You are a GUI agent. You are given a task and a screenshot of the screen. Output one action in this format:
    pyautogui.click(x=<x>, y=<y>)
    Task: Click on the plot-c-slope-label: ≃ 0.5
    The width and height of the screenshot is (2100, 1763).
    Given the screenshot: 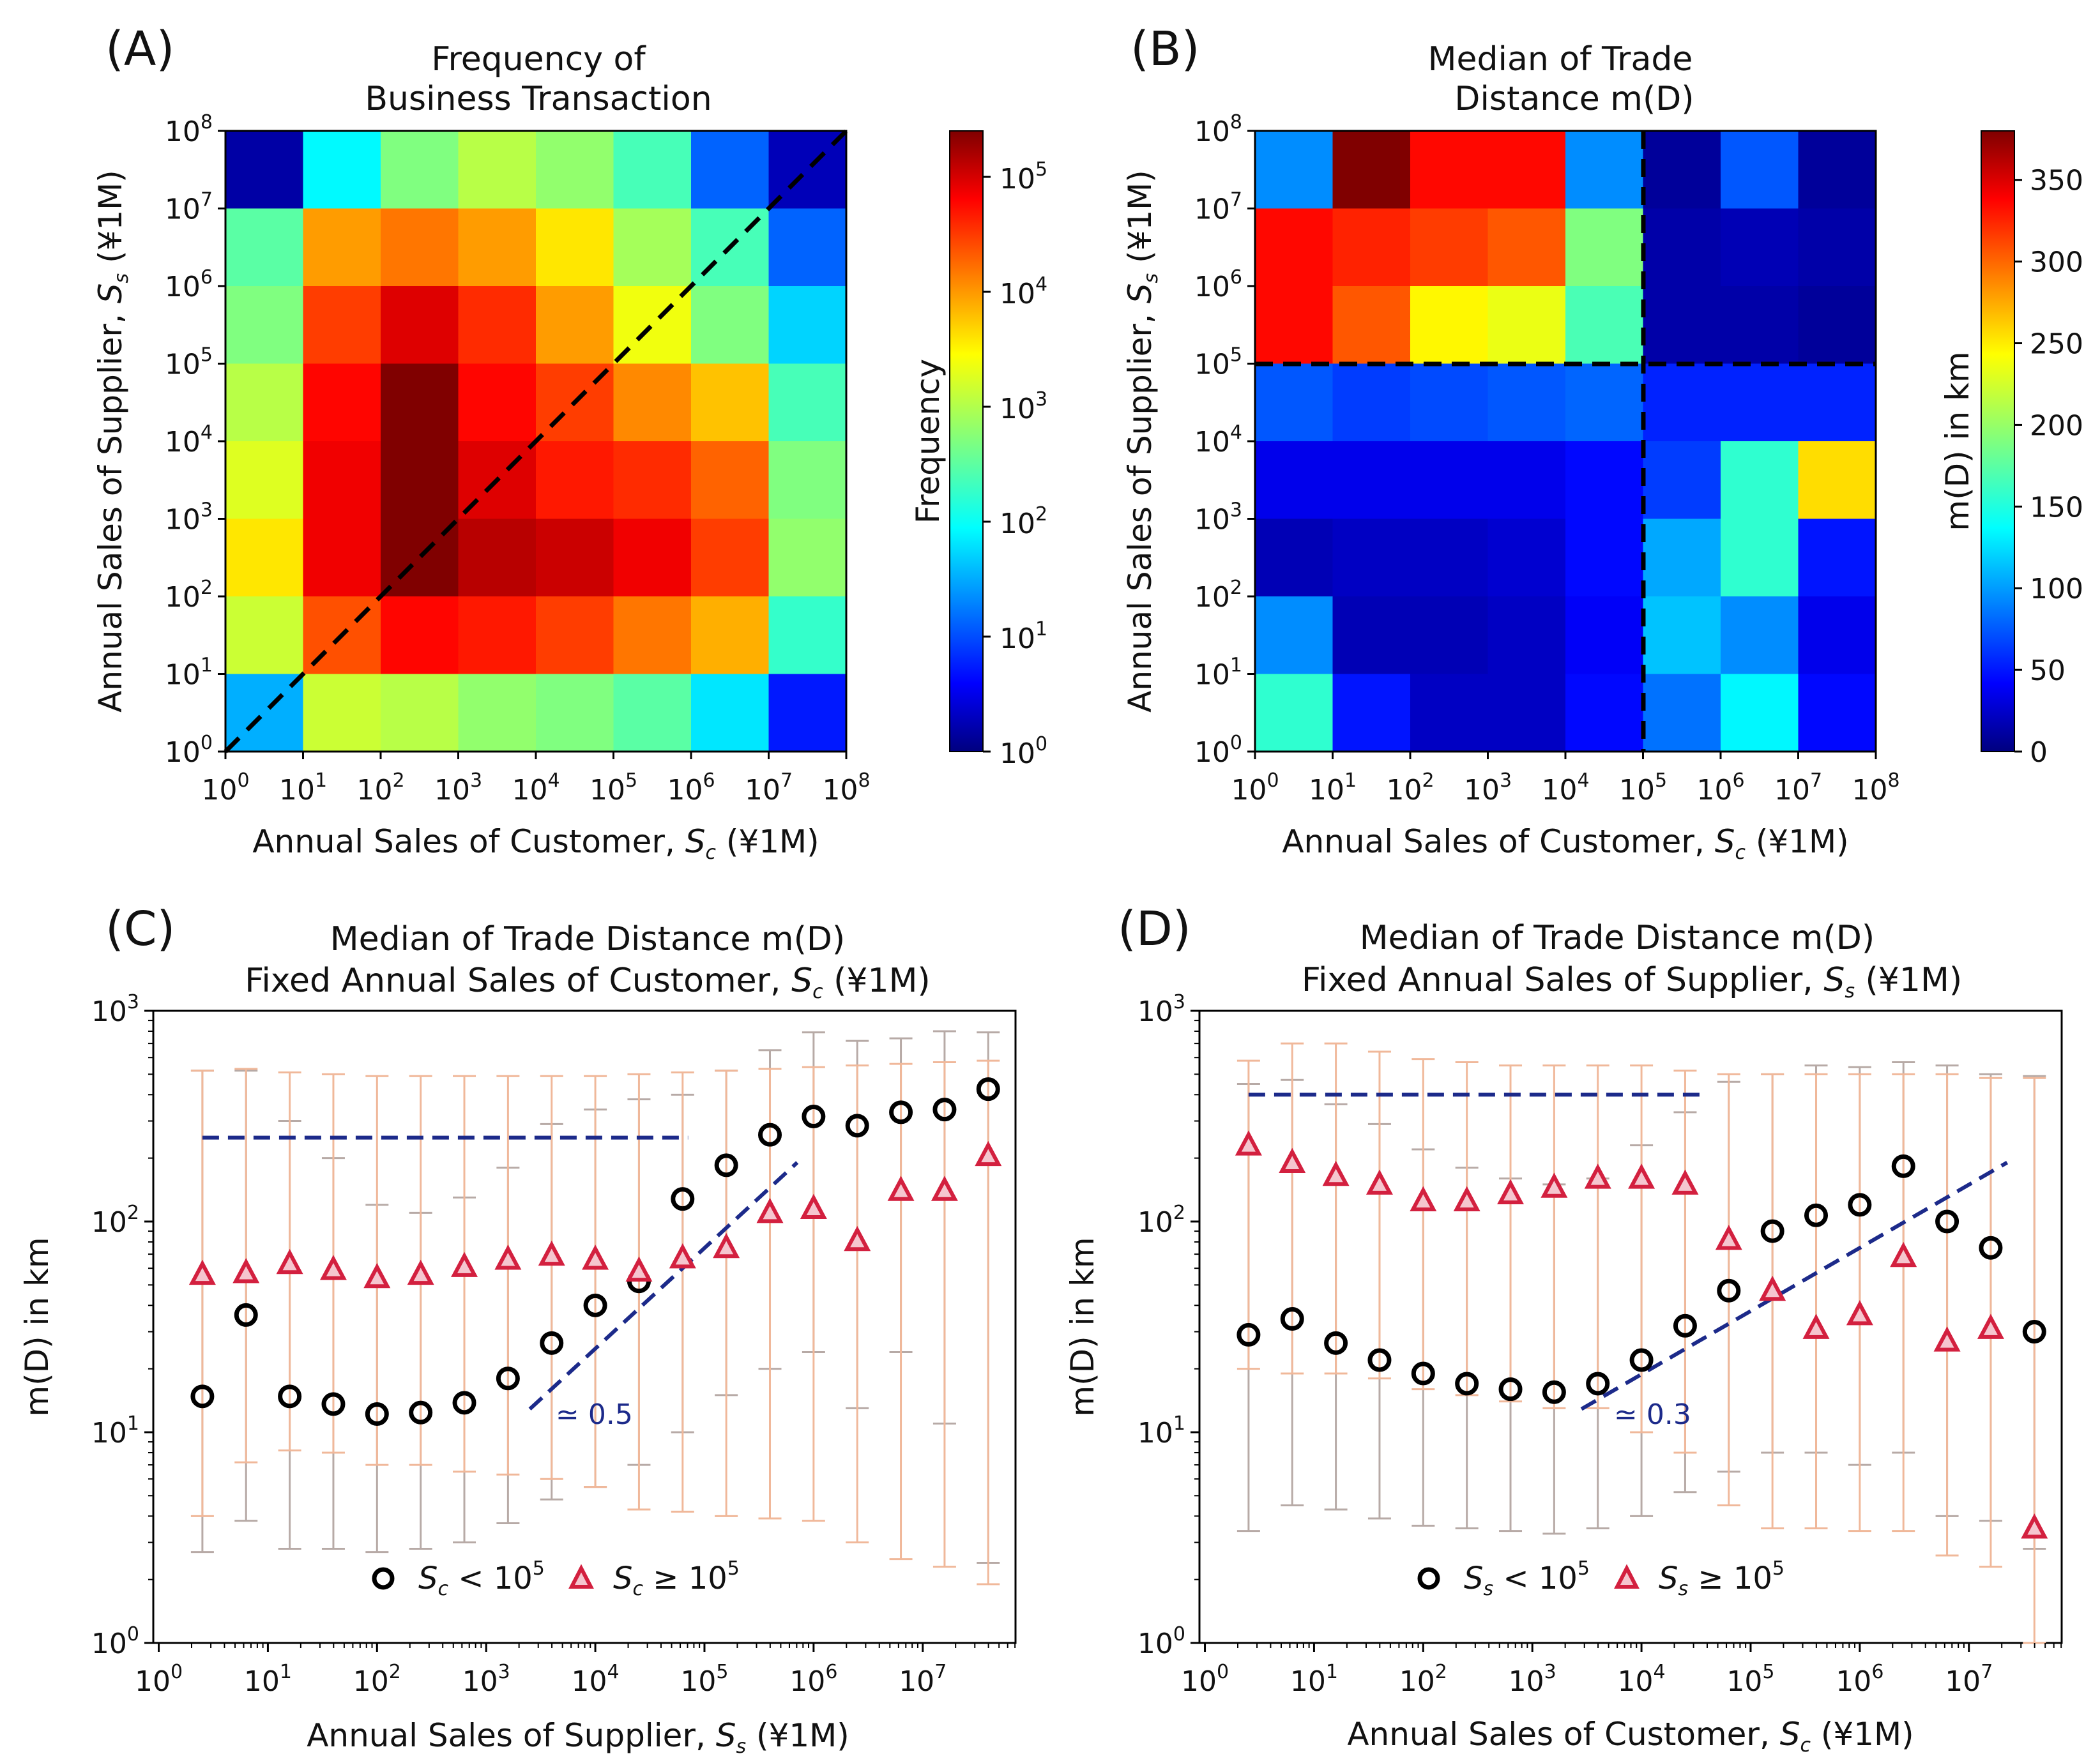 What is the action you would take?
    pyautogui.click(x=594, y=1414)
    